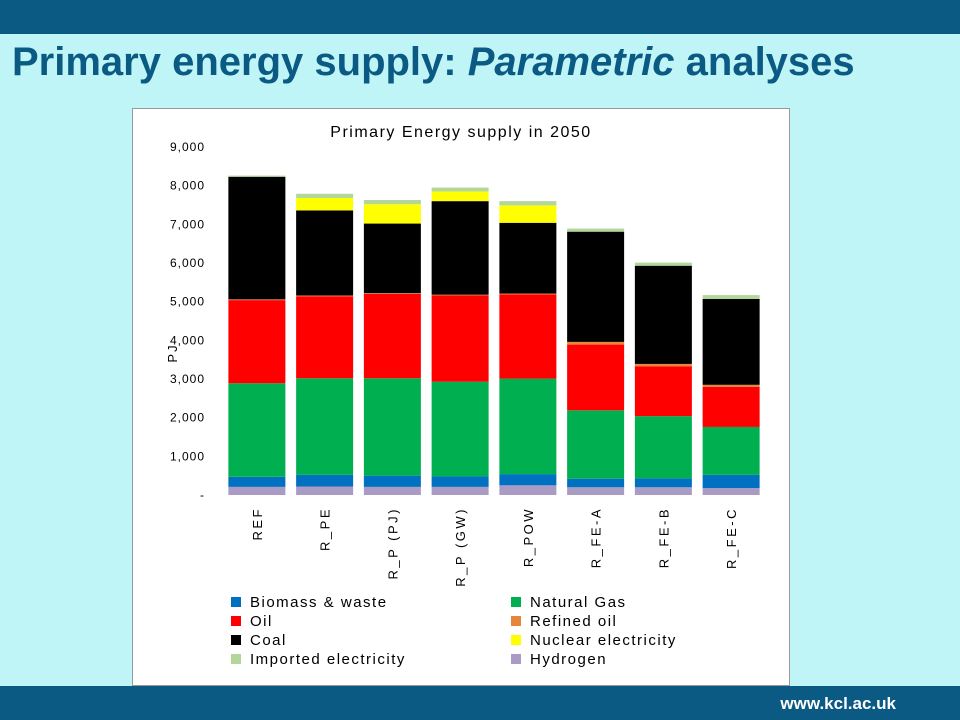 The width and height of the screenshot is (960, 720). I want to click on x-tick-label: R_FE-A, so click(596, 537).